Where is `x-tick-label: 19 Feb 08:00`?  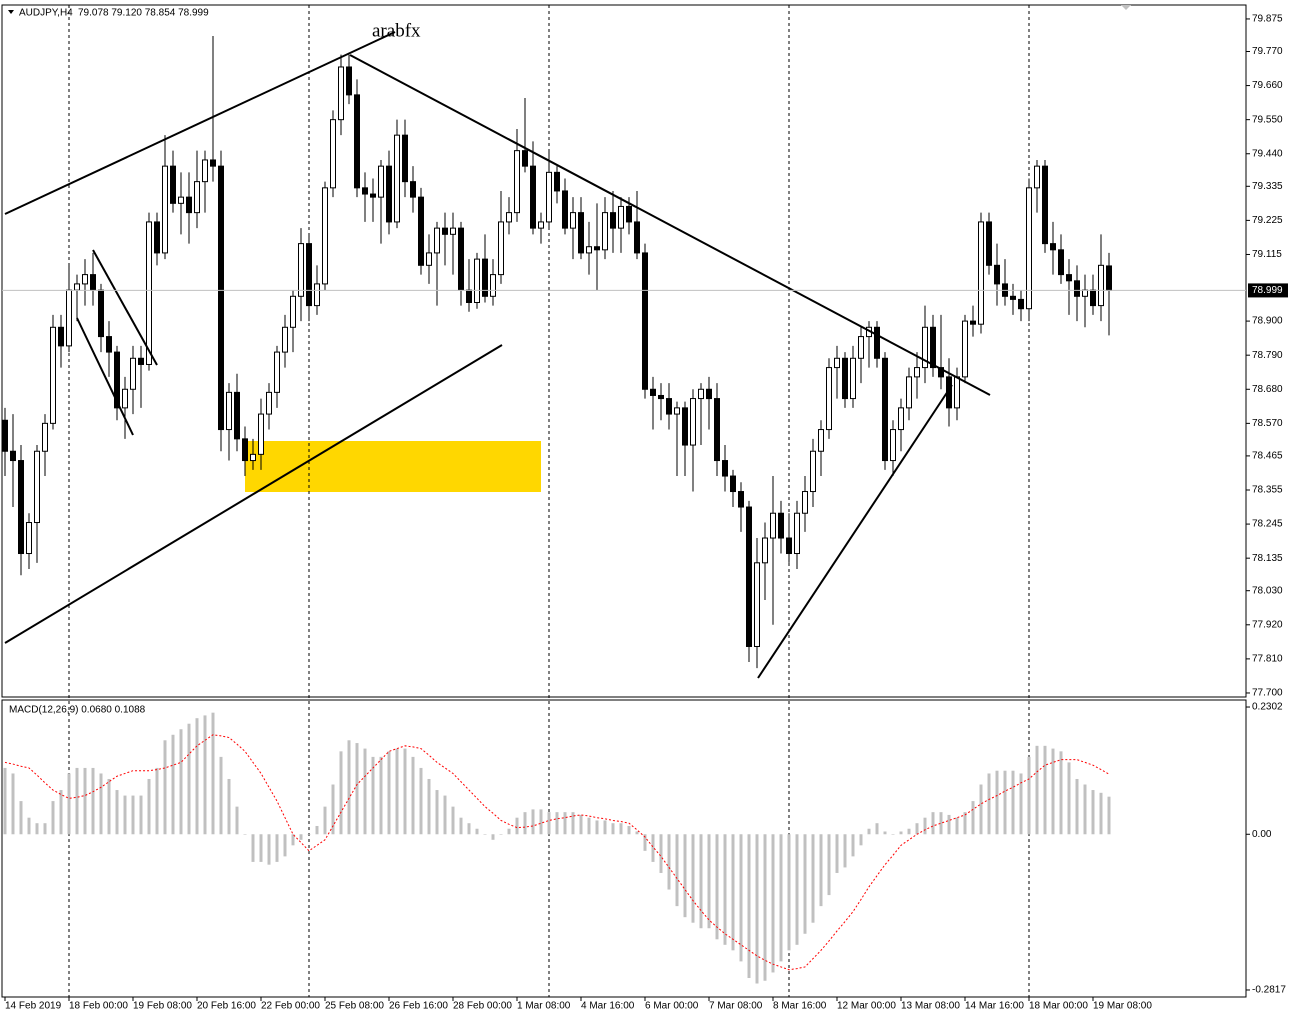 x-tick-label: 19 Feb 08:00 is located at coordinates (162, 1006).